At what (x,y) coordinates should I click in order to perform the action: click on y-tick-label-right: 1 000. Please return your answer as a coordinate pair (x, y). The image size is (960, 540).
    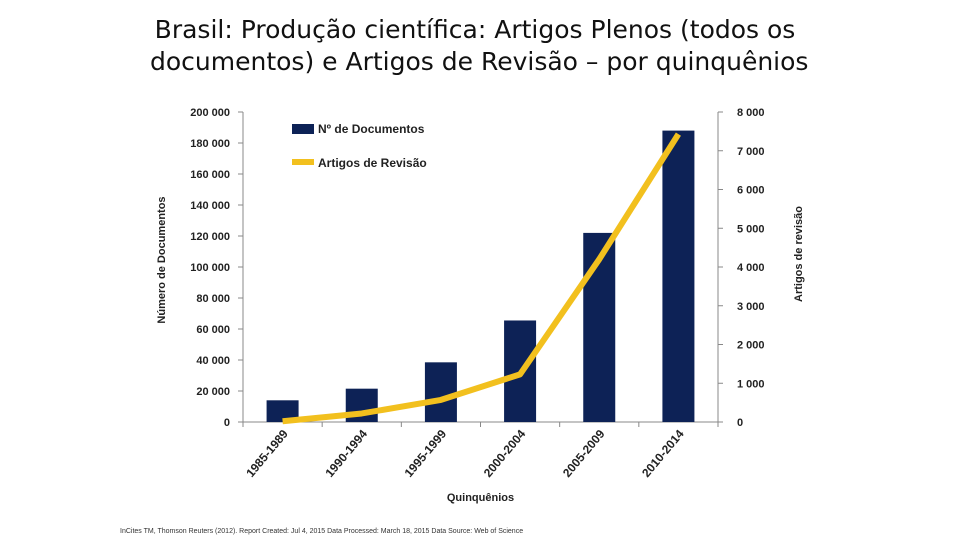
    Looking at the image, I should click on (751, 384).